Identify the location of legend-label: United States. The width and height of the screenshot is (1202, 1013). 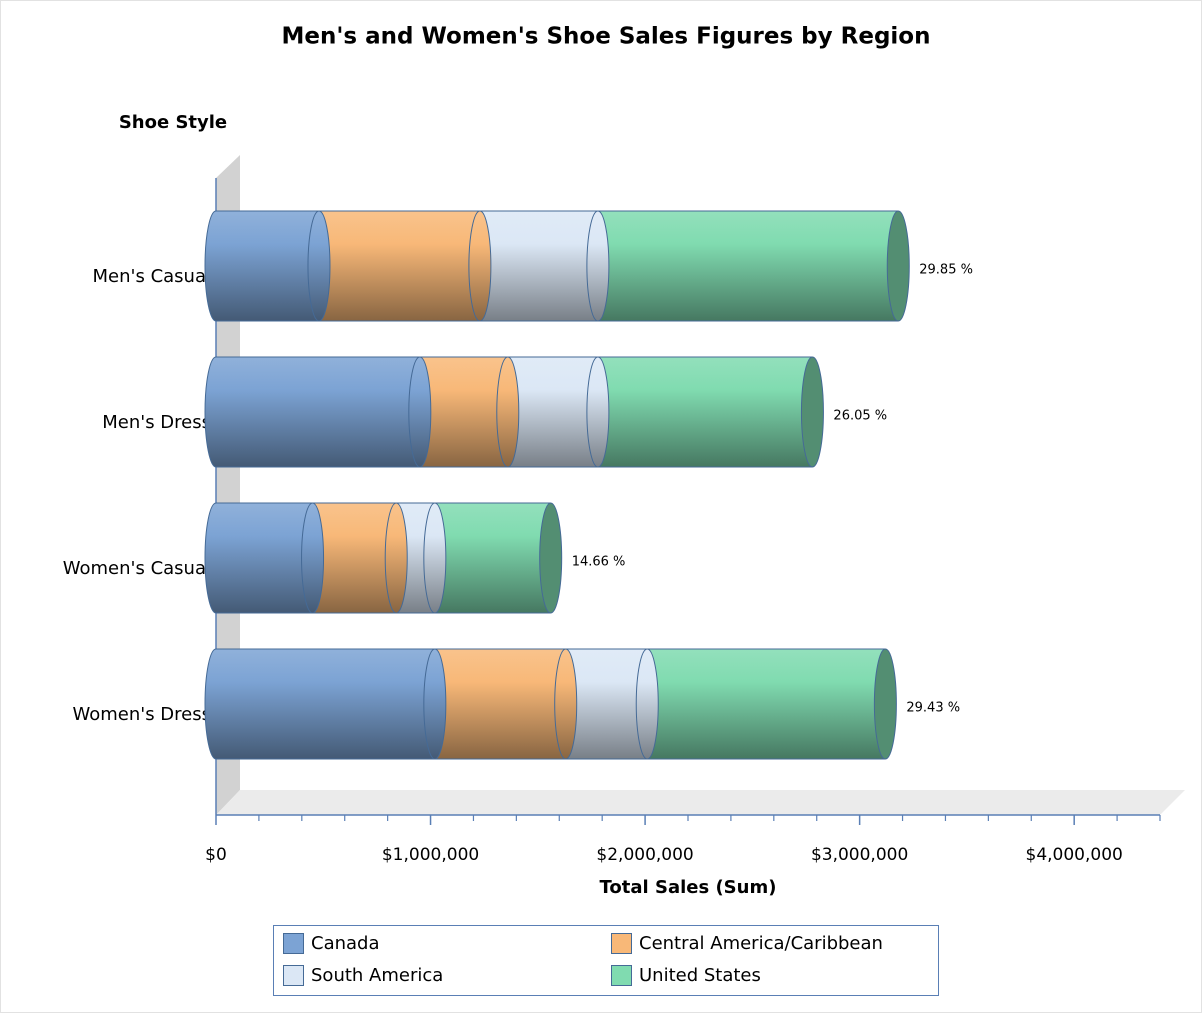
(700, 975).